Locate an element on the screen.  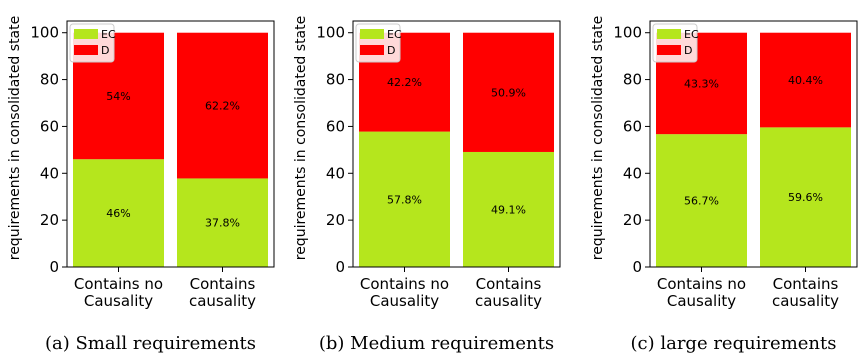
caption: (b) Medium requirements is located at coordinates (436, 343).